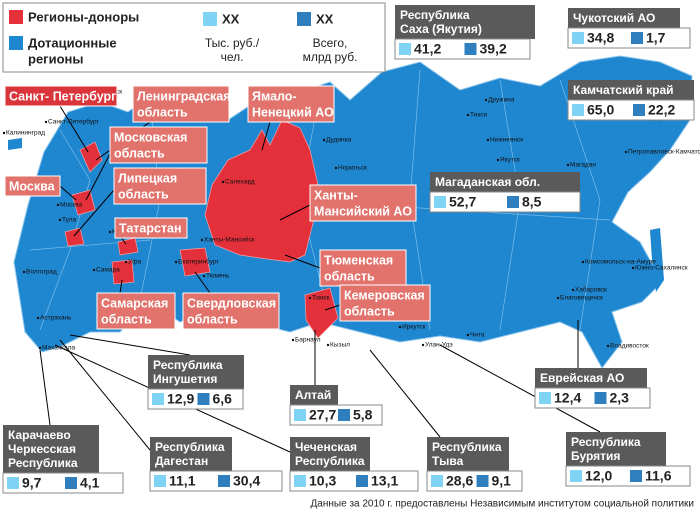 Image resolution: width=700 pixels, height=514 pixels. Describe the element at coordinates (322, 481) in the screenshot. I see `per-capita-value: 10,3` at that location.